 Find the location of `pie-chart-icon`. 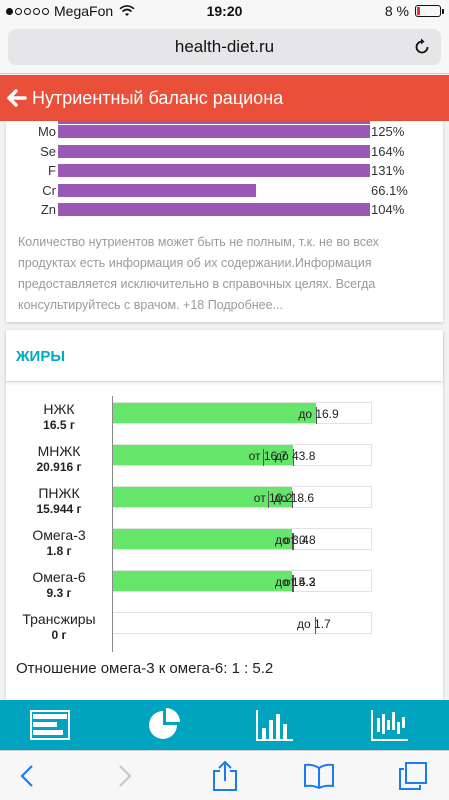

pie-chart-icon is located at coordinates (164, 723).